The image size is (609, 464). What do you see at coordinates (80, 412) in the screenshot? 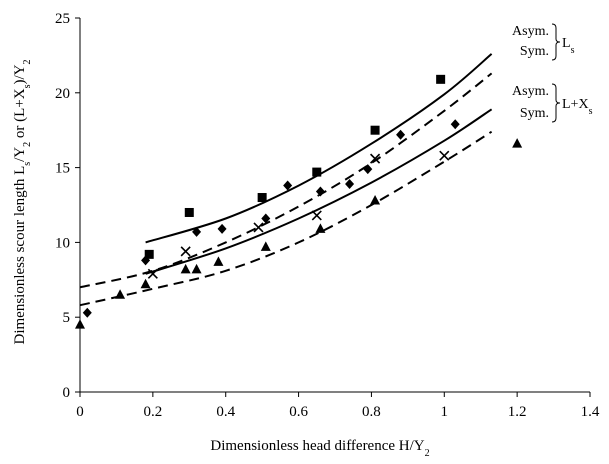
I see `x-tick-label: 0` at bounding box center [80, 412].